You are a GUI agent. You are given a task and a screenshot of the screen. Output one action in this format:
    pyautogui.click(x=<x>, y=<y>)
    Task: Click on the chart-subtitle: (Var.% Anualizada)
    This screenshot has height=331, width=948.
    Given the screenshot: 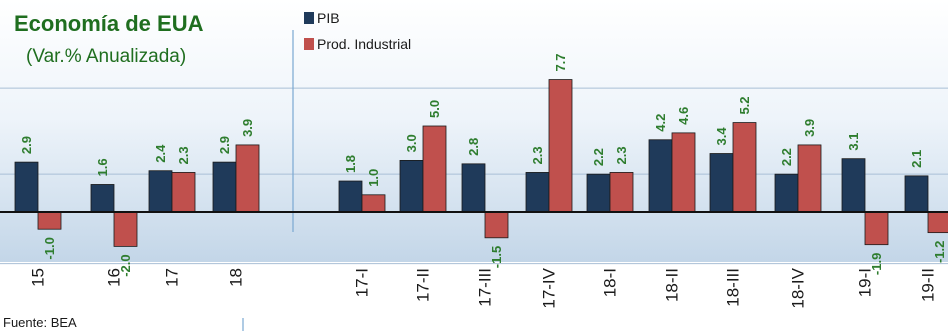 What is the action you would take?
    pyautogui.click(x=106, y=56)
    